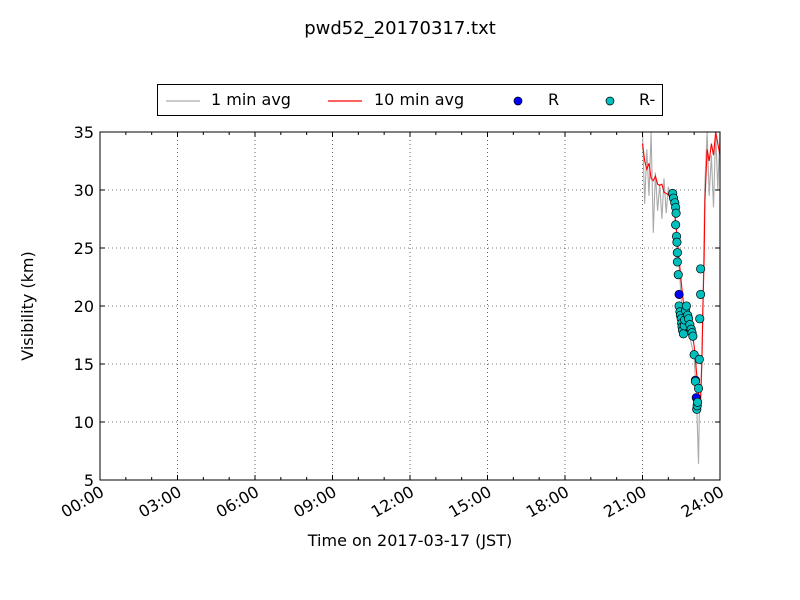 This screenshot has width=800, height=600. What do you see at coordinates (547, 502) in the screenshot?
I see `x-tick-label: 18:00` at bounding box center [547, 502].